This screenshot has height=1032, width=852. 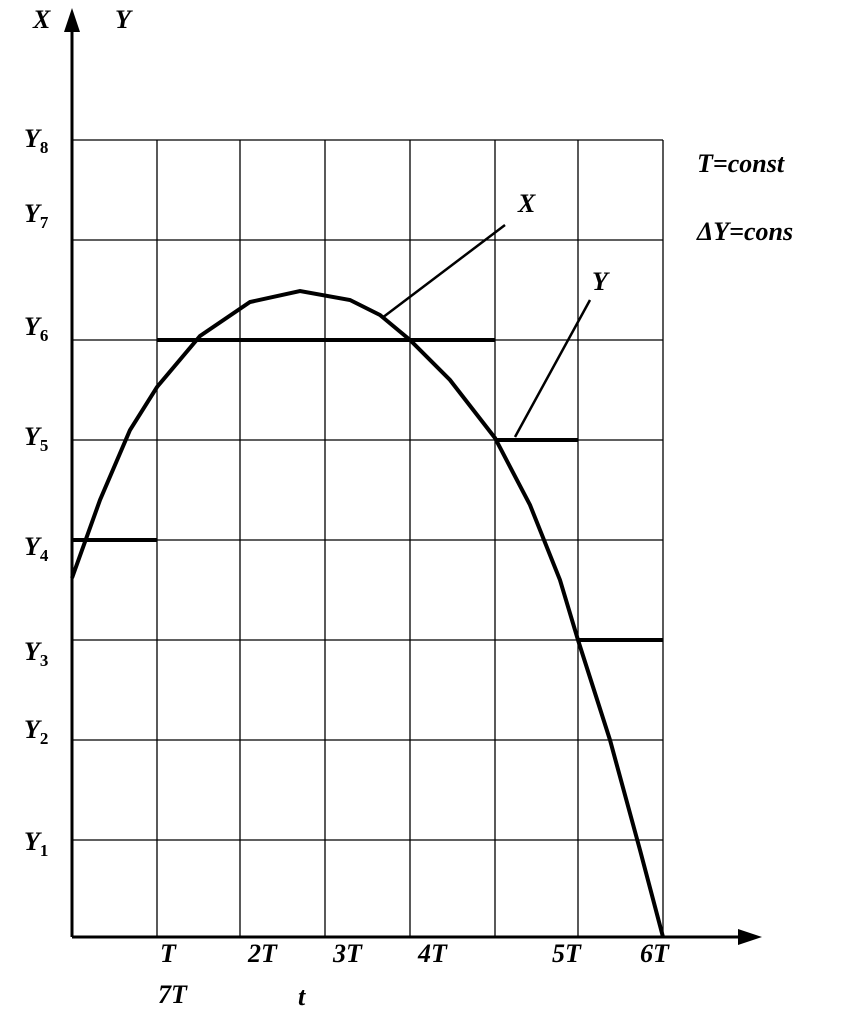 What do you see at coordinates (168, 953) in the screenshot?
I see `tick-label: T` at bounding box center [168, 953].